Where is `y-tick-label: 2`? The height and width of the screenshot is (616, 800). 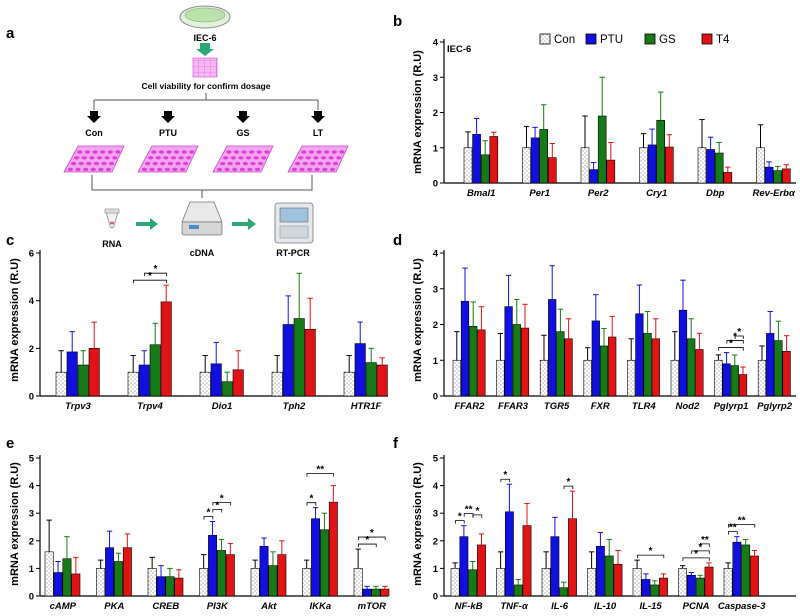 y-tick-label: 2 is located at coordinates (435, 541).